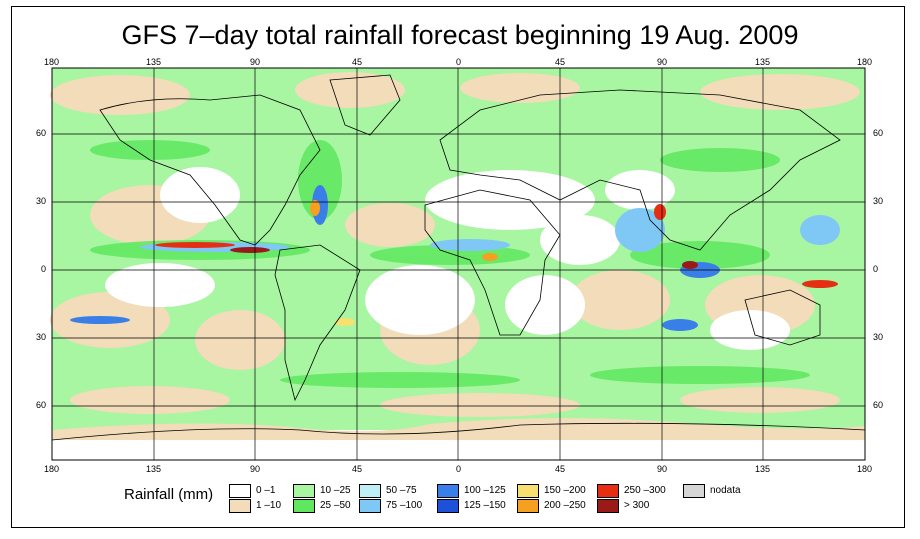 The height and width of the screenshot is (539, 920). What do you see at coordinates (365, 105) in the screenshot?
I see `greenland-outline` at bounding box center [365, 105].